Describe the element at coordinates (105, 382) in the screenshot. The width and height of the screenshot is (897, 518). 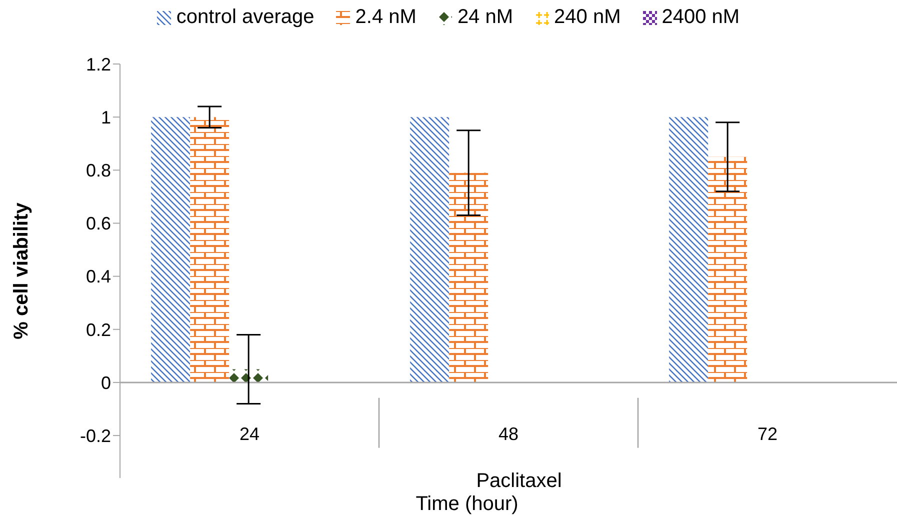
I see `y-tick-label: 0` at that location.